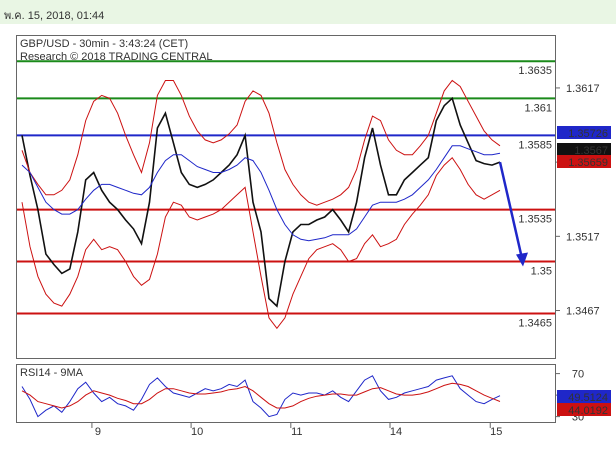 The height and width of the screenshot is (450, 616). I want to click on price-marker-label-1: 1.3567, so click(591, 151).